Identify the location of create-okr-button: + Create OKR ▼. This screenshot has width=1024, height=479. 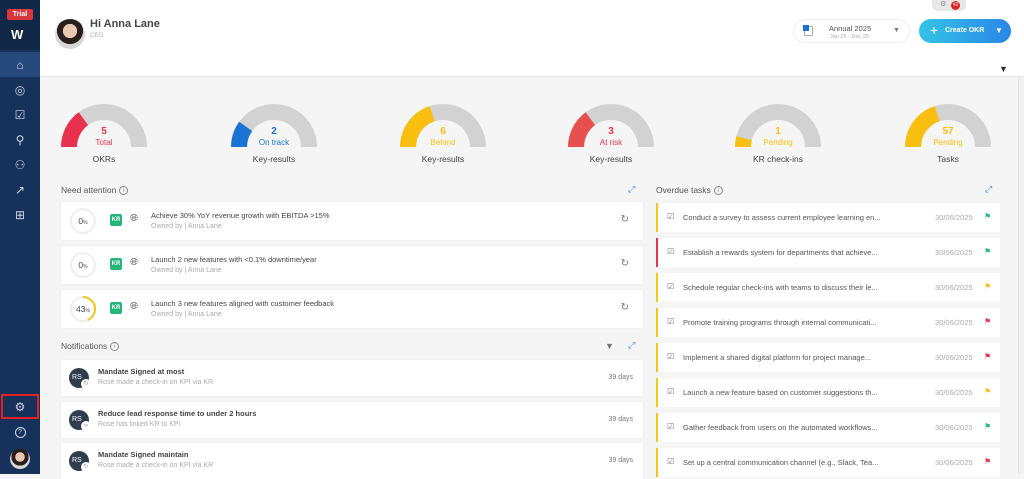
(965, 31).